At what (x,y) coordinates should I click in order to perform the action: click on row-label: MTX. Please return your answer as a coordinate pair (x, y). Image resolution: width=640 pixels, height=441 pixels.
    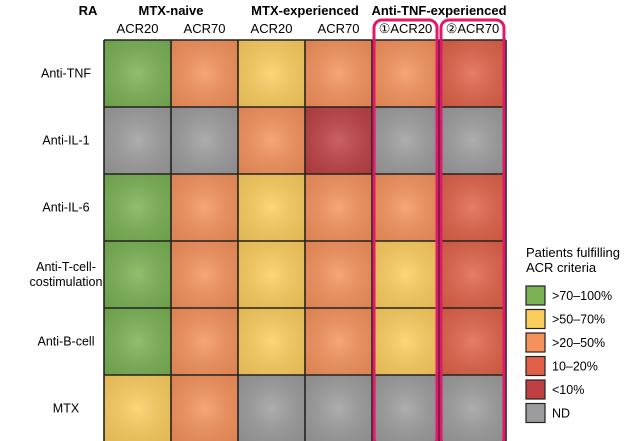
    Looking at the image, I should click on (66, 409).